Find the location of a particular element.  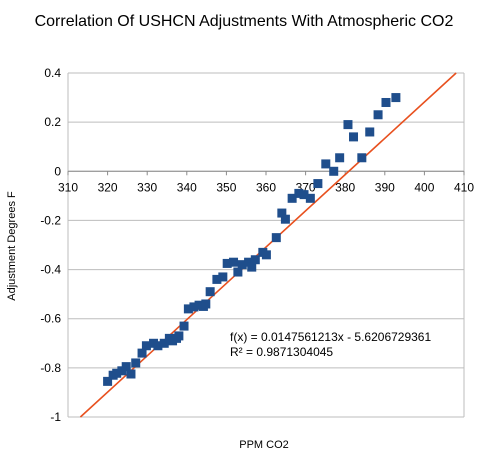

x-tick-label: 310 is located at coordinates (68, 187).